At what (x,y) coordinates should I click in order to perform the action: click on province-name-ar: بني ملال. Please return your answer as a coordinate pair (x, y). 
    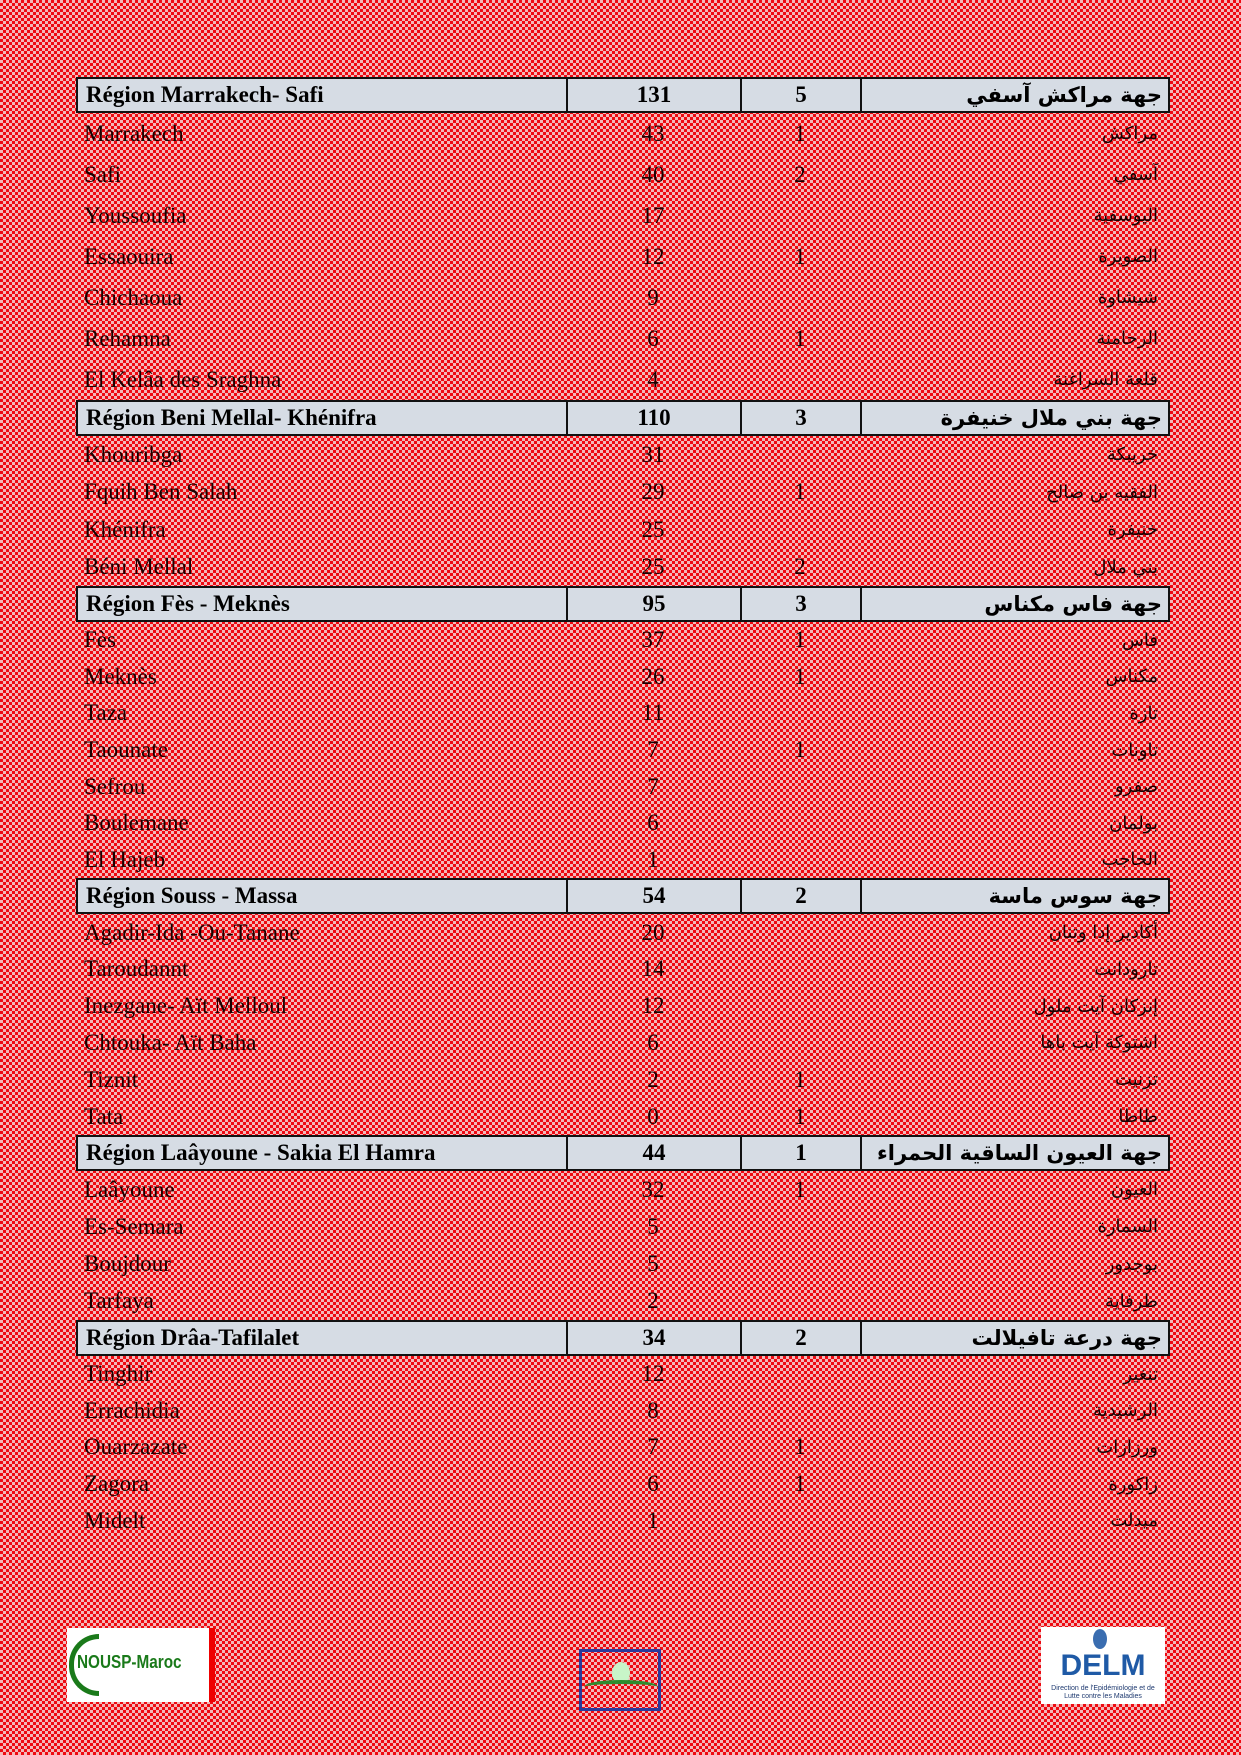
    Looking at the image, I should click on (1125, 567).